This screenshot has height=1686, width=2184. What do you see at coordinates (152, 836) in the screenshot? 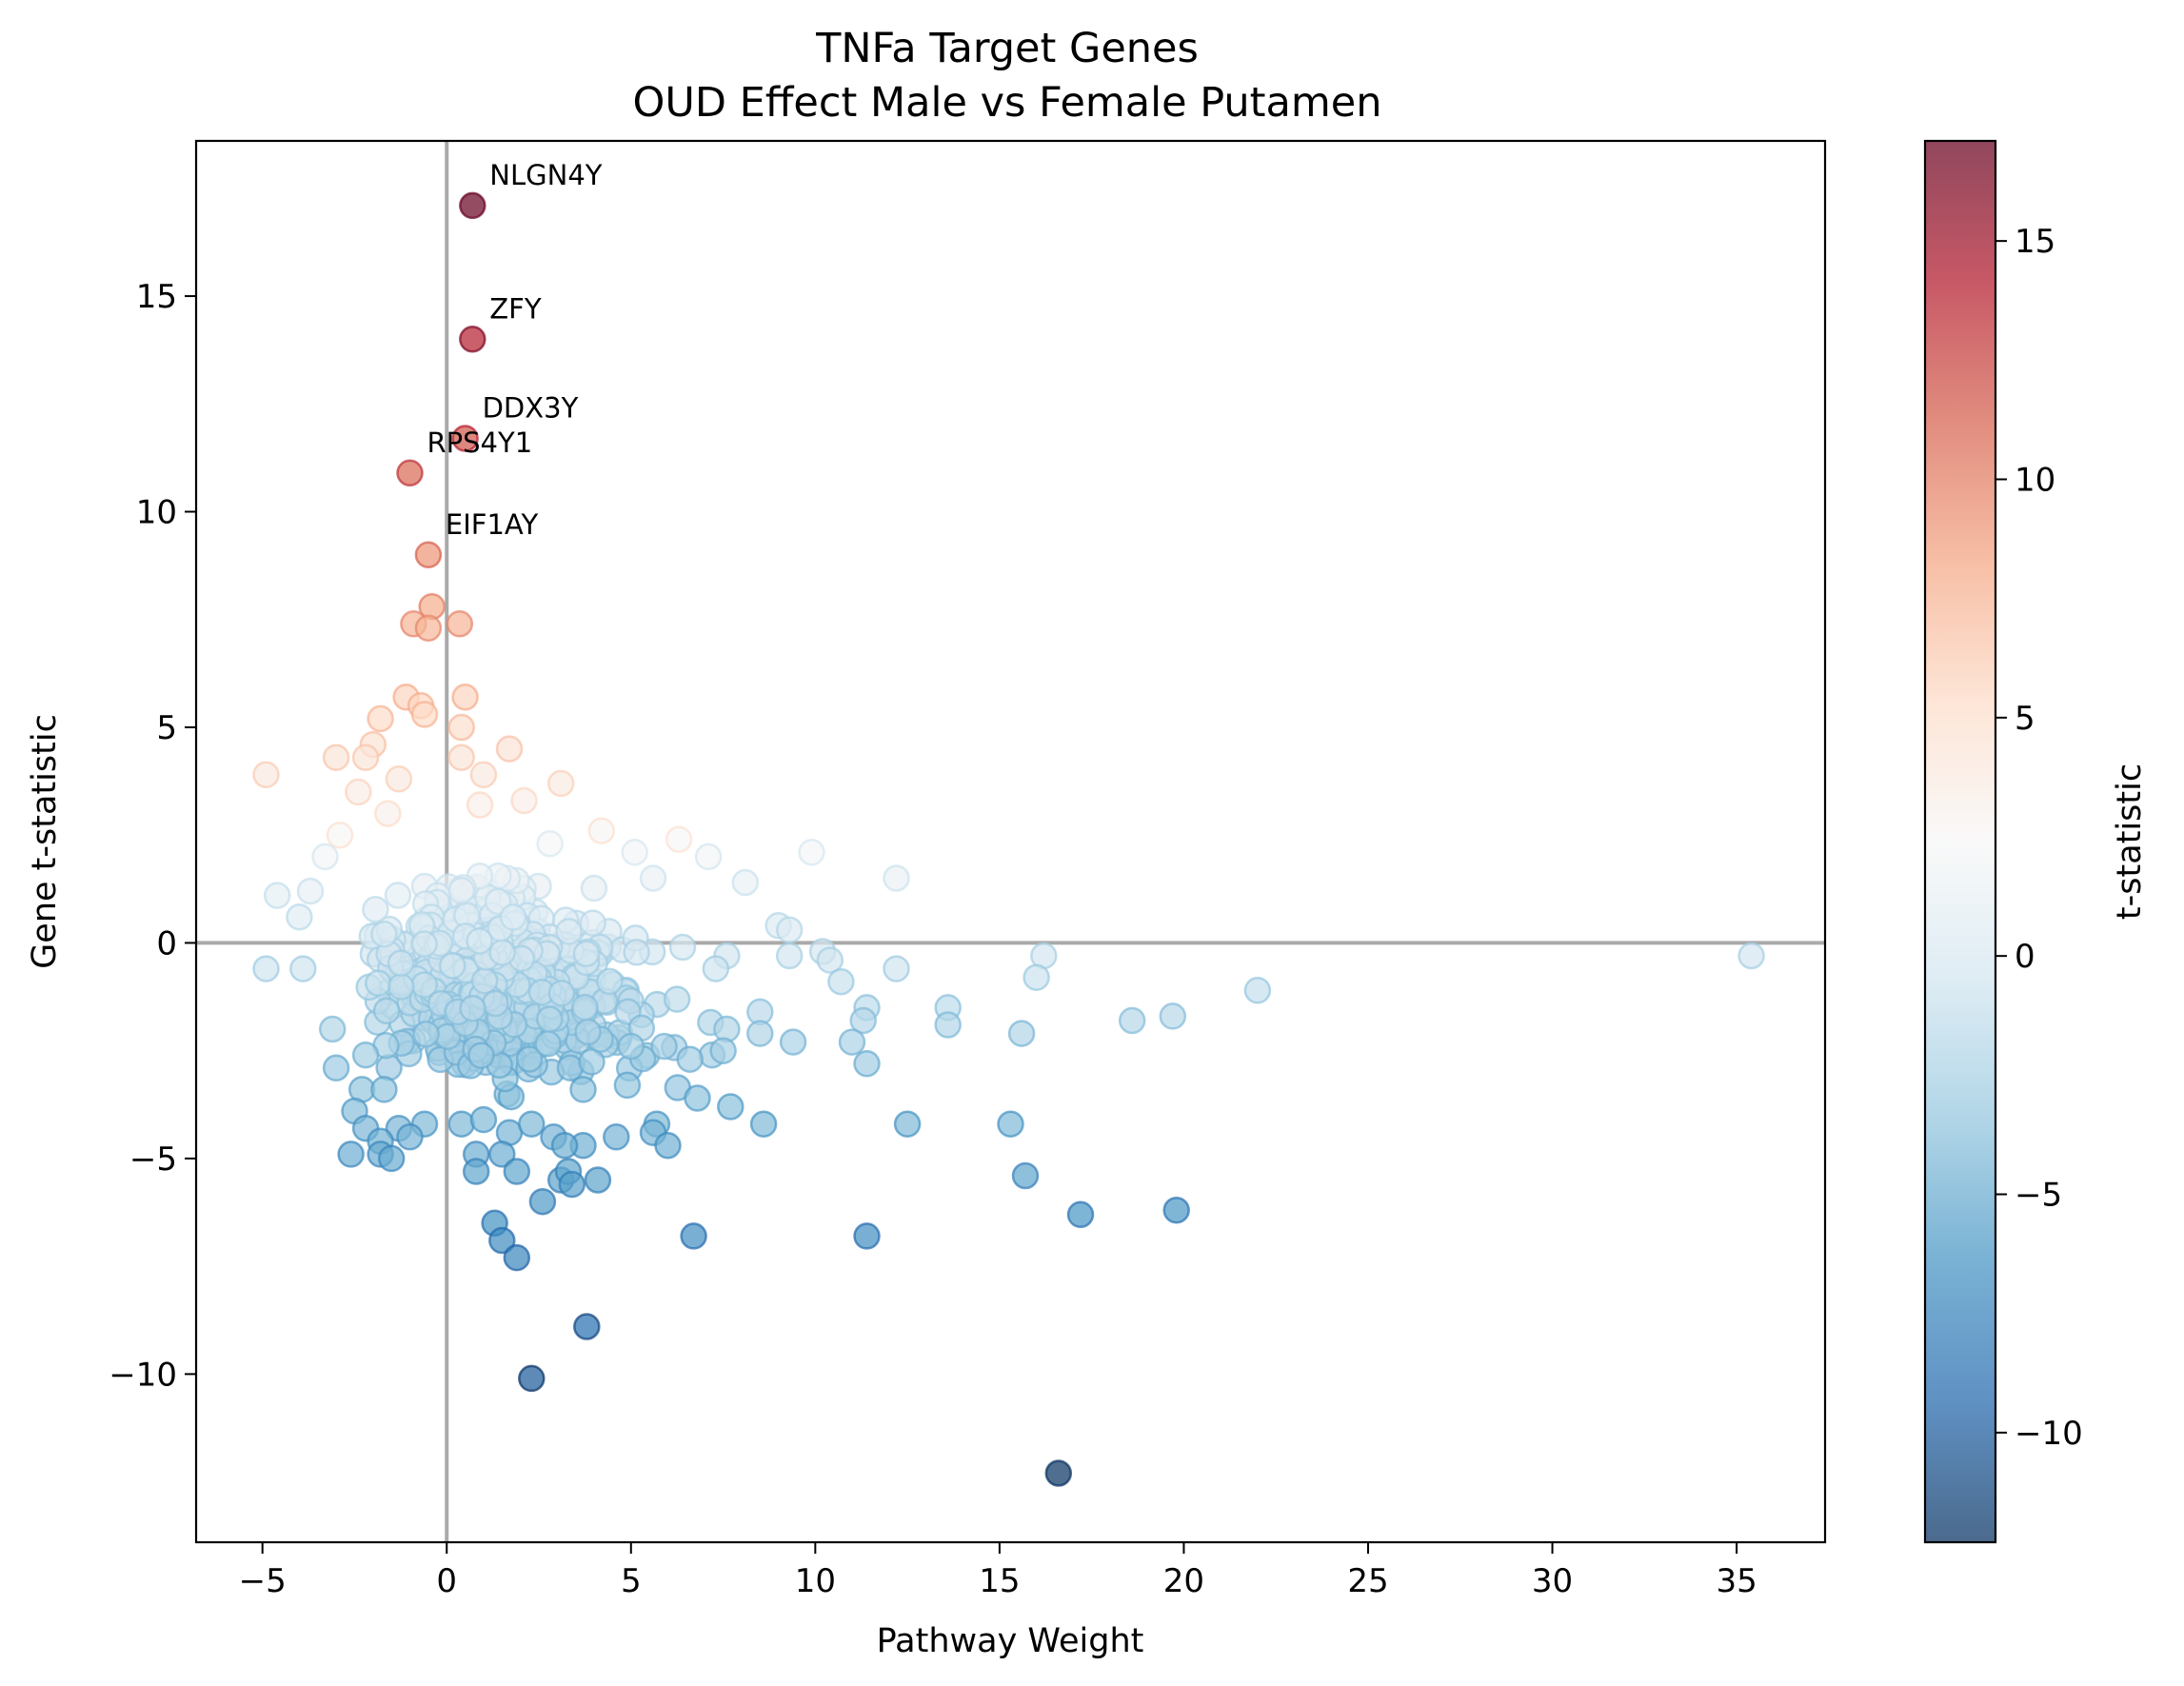
I see `y-axis: −10 −5 0 5 10 15` at bounding box center [152, 836].